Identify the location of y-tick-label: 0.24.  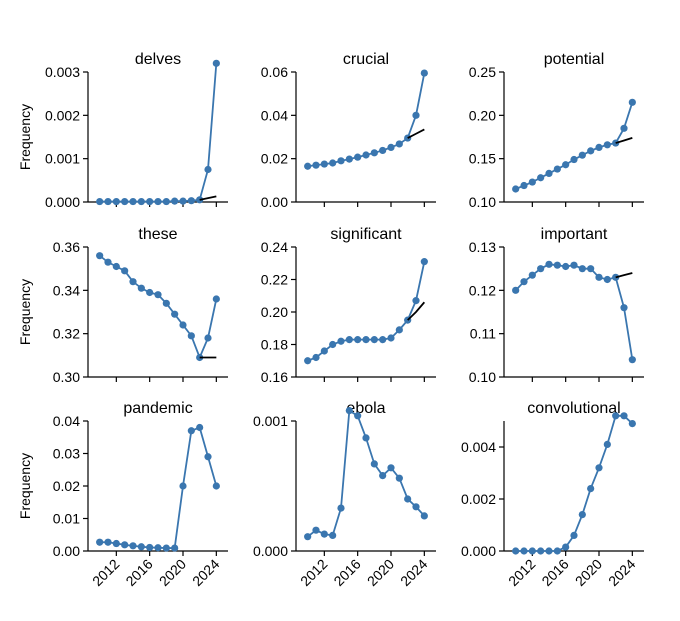
(274, 247).